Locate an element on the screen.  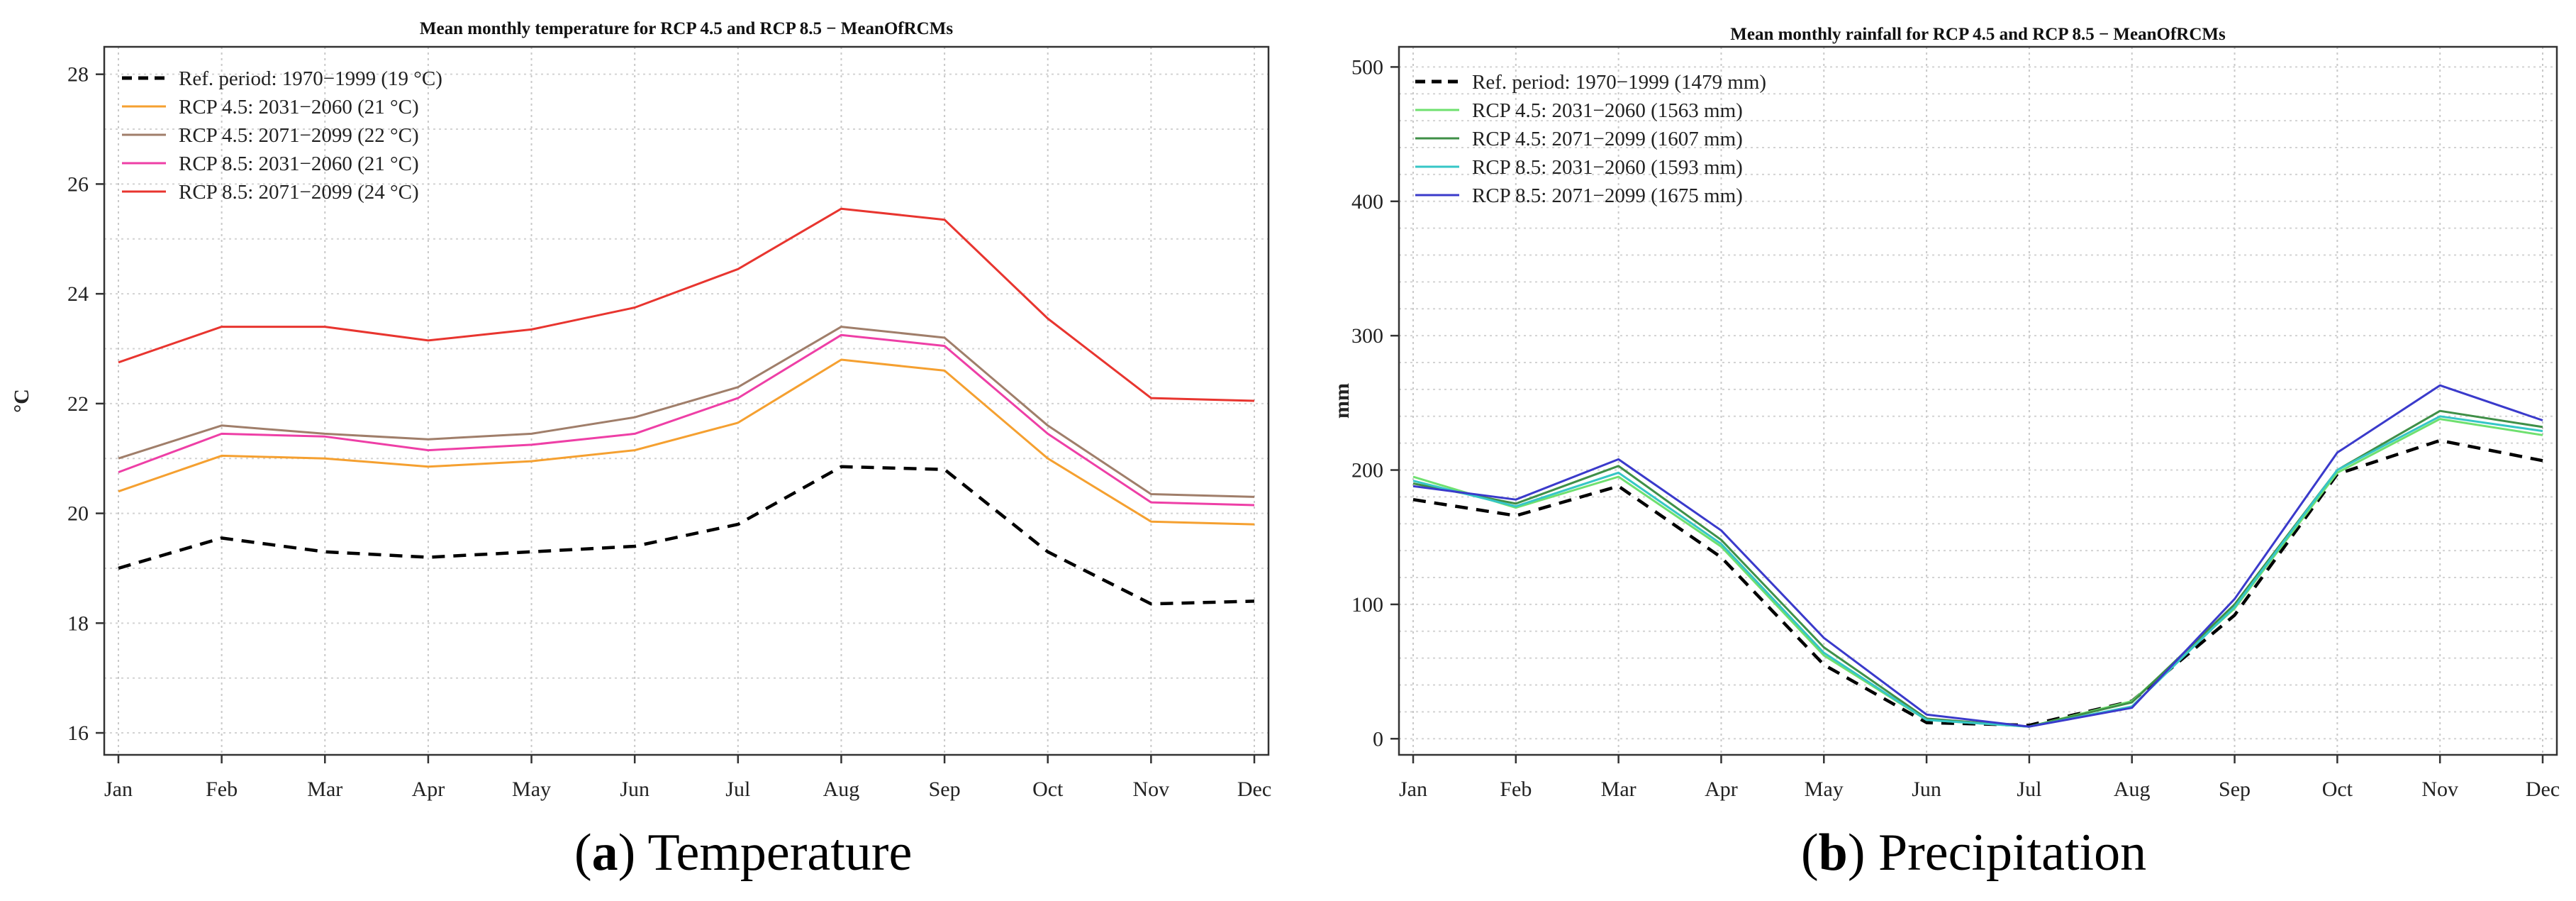
y-tick-label: 0 is located at coordinates (1378, 739).